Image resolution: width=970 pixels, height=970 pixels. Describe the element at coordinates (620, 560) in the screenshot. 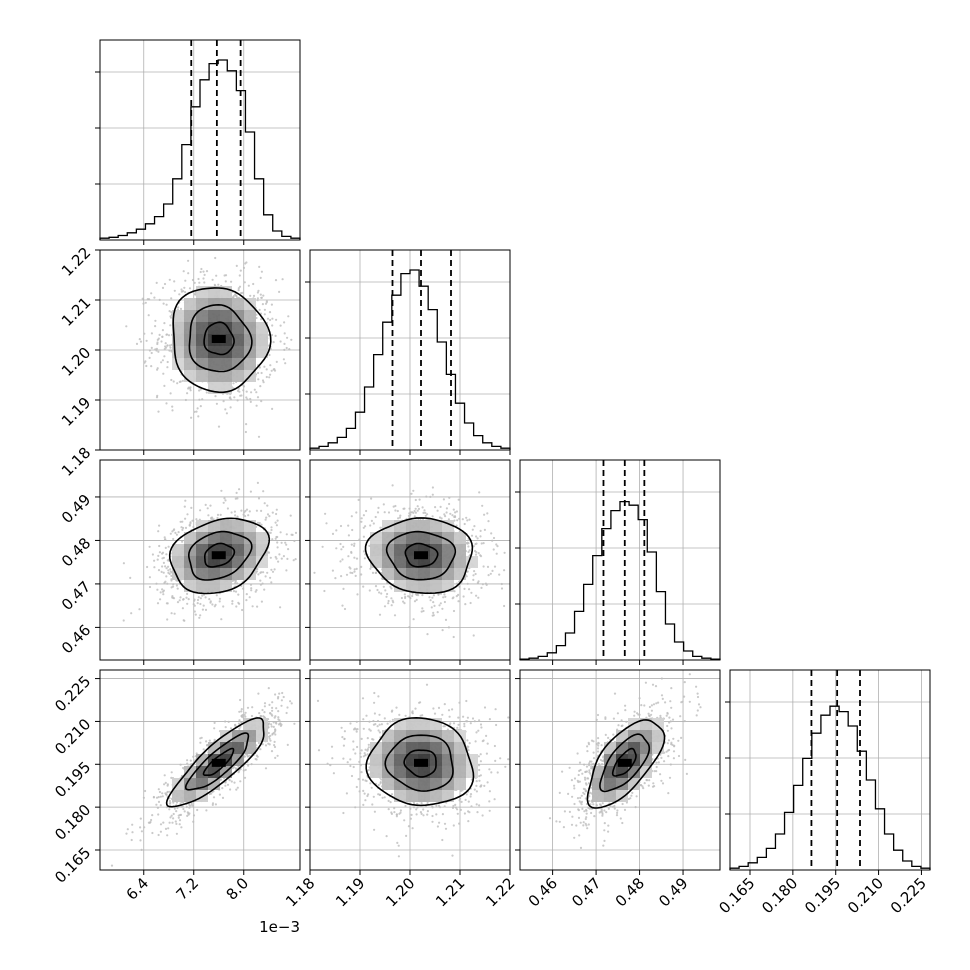

I see `panel-frame` at that location.